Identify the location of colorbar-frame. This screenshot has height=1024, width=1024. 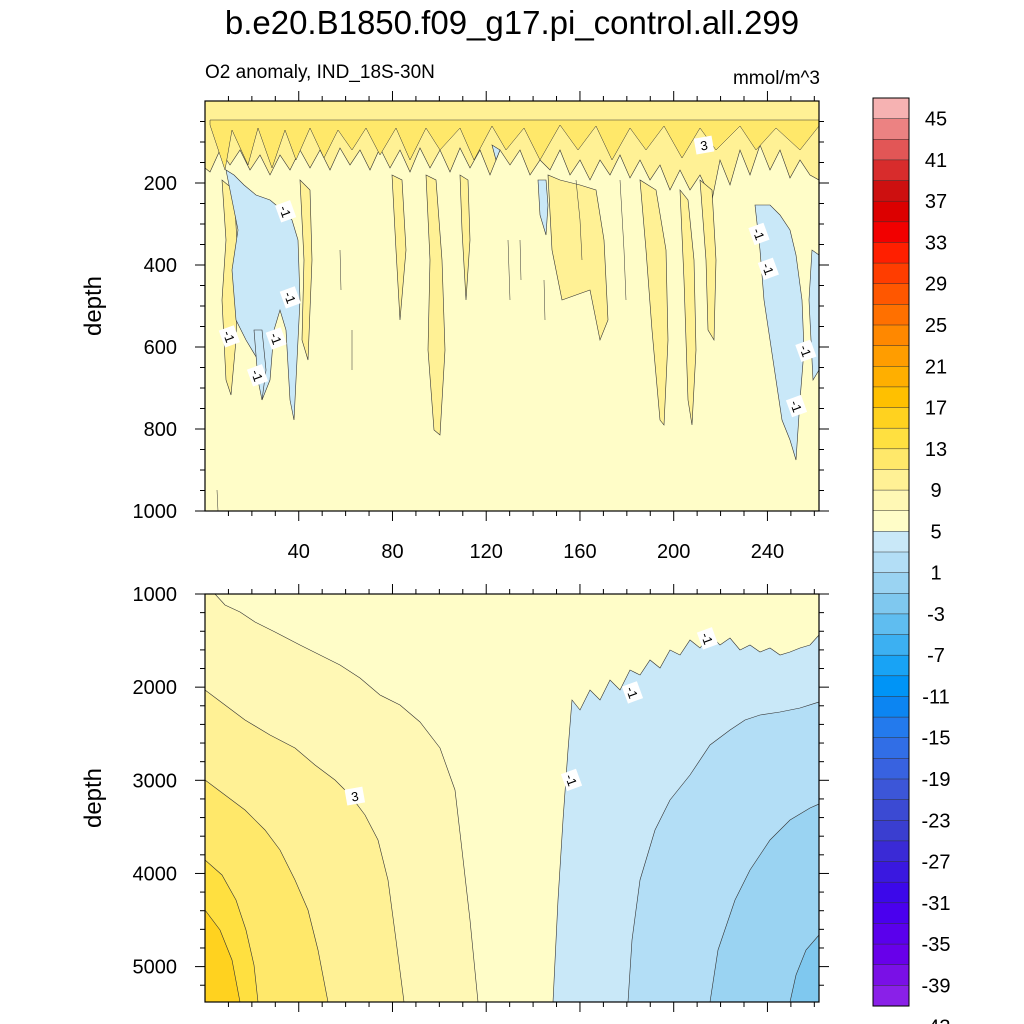
(891, 552).